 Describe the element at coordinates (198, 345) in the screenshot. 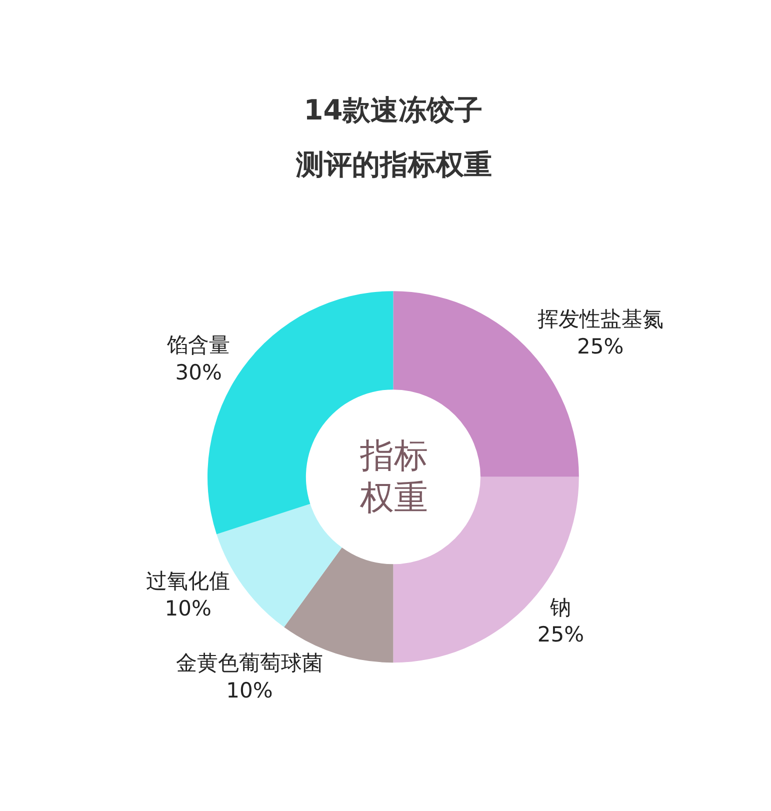

I see `slice-label: 馅含量` at that location.